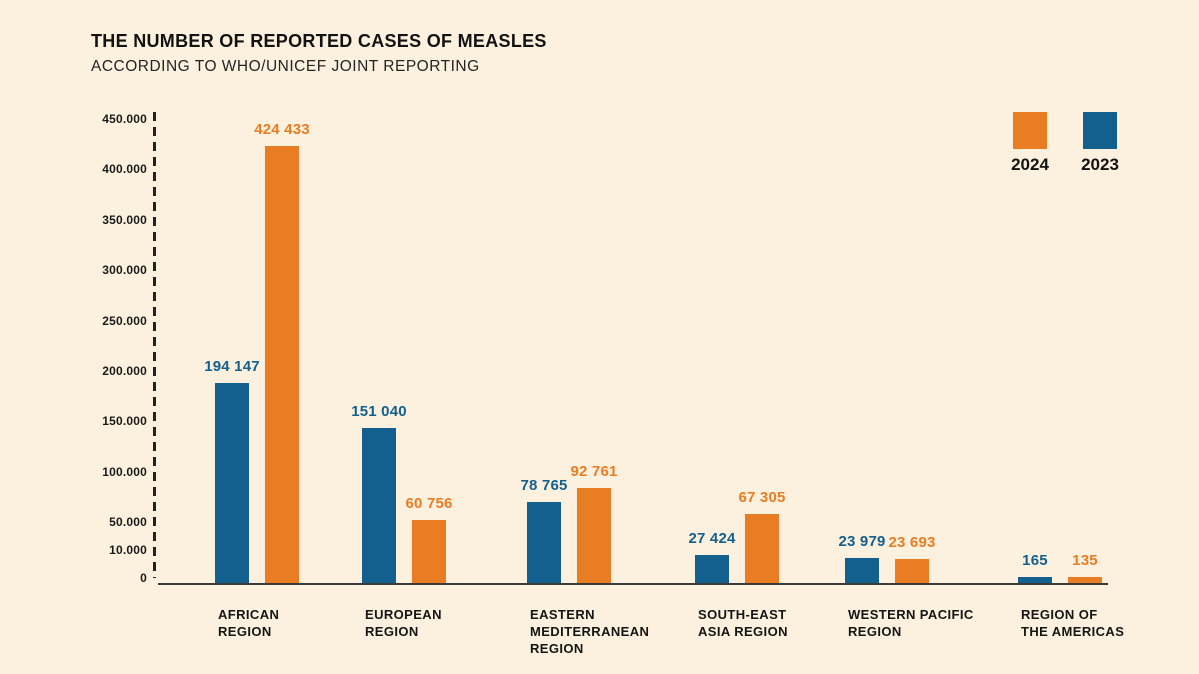 The width and height of the screenshot is (1199, 674). Describe the element at coordinates (1030, 164) in the screenshot. I see `legend-label-2024: 2024` at that location.